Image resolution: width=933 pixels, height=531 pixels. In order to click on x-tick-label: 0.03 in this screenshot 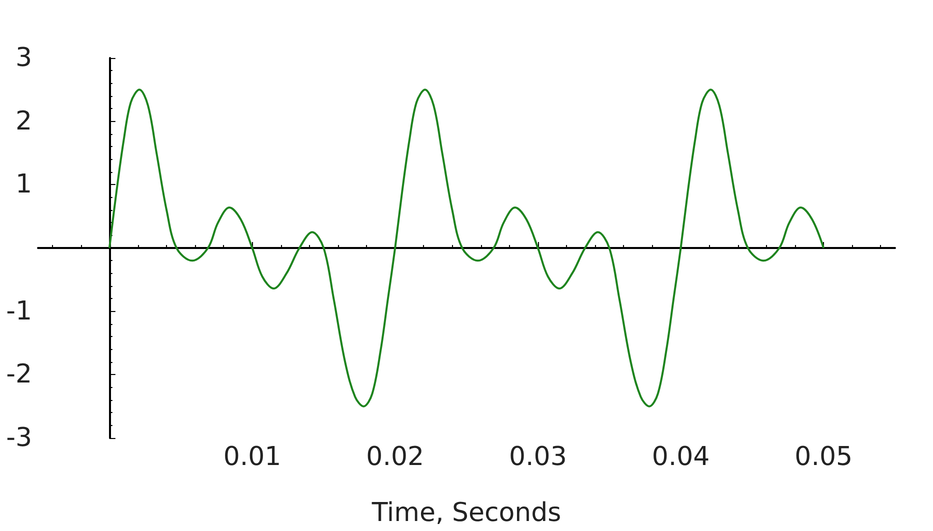, I will do `click(537, 457)`.